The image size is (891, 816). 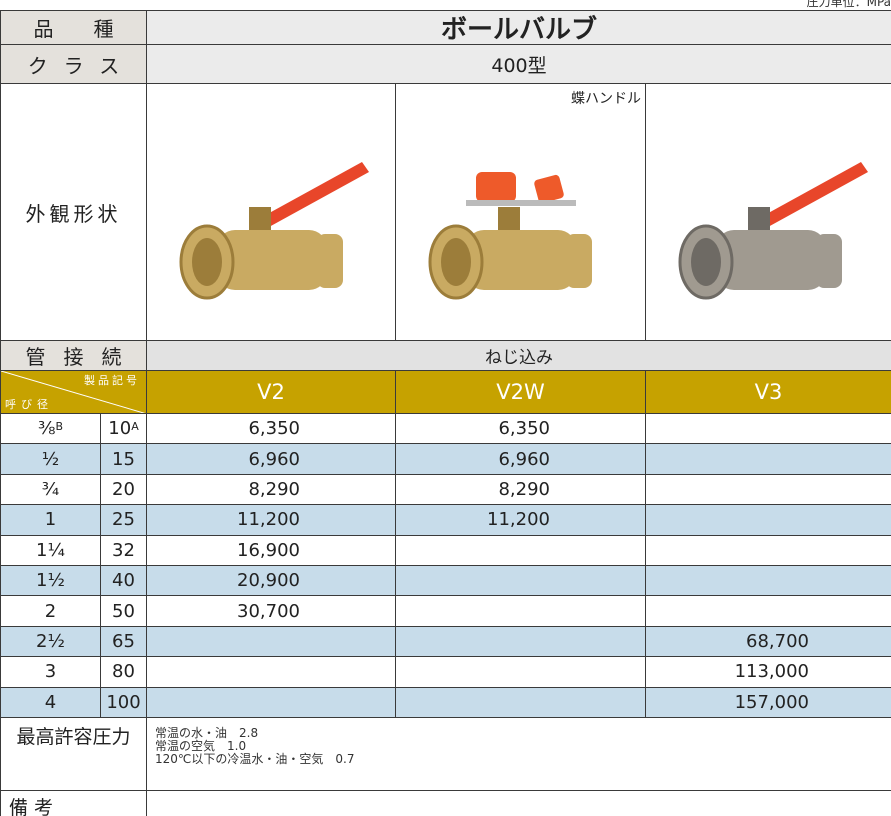 I want to click on inch-size: 3, so click(x=50, y=672).